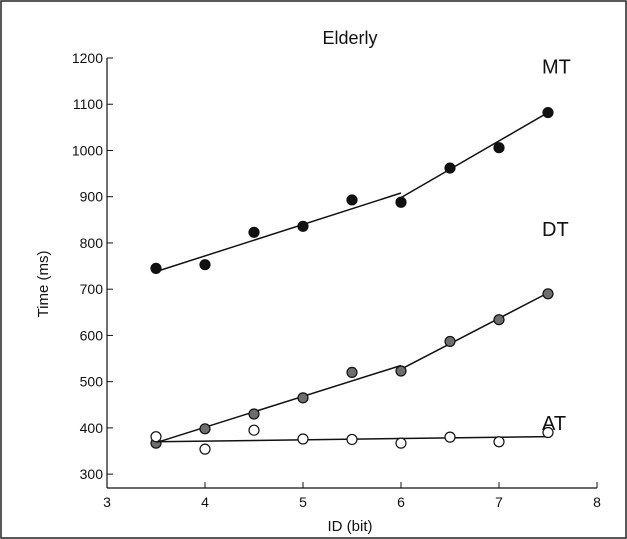 This screenshot has width=627, height=539. What do you see at coordinates (92, 243) in the screenshot?
I see `y-tick-label: 800` at bounding box center [92, 243].